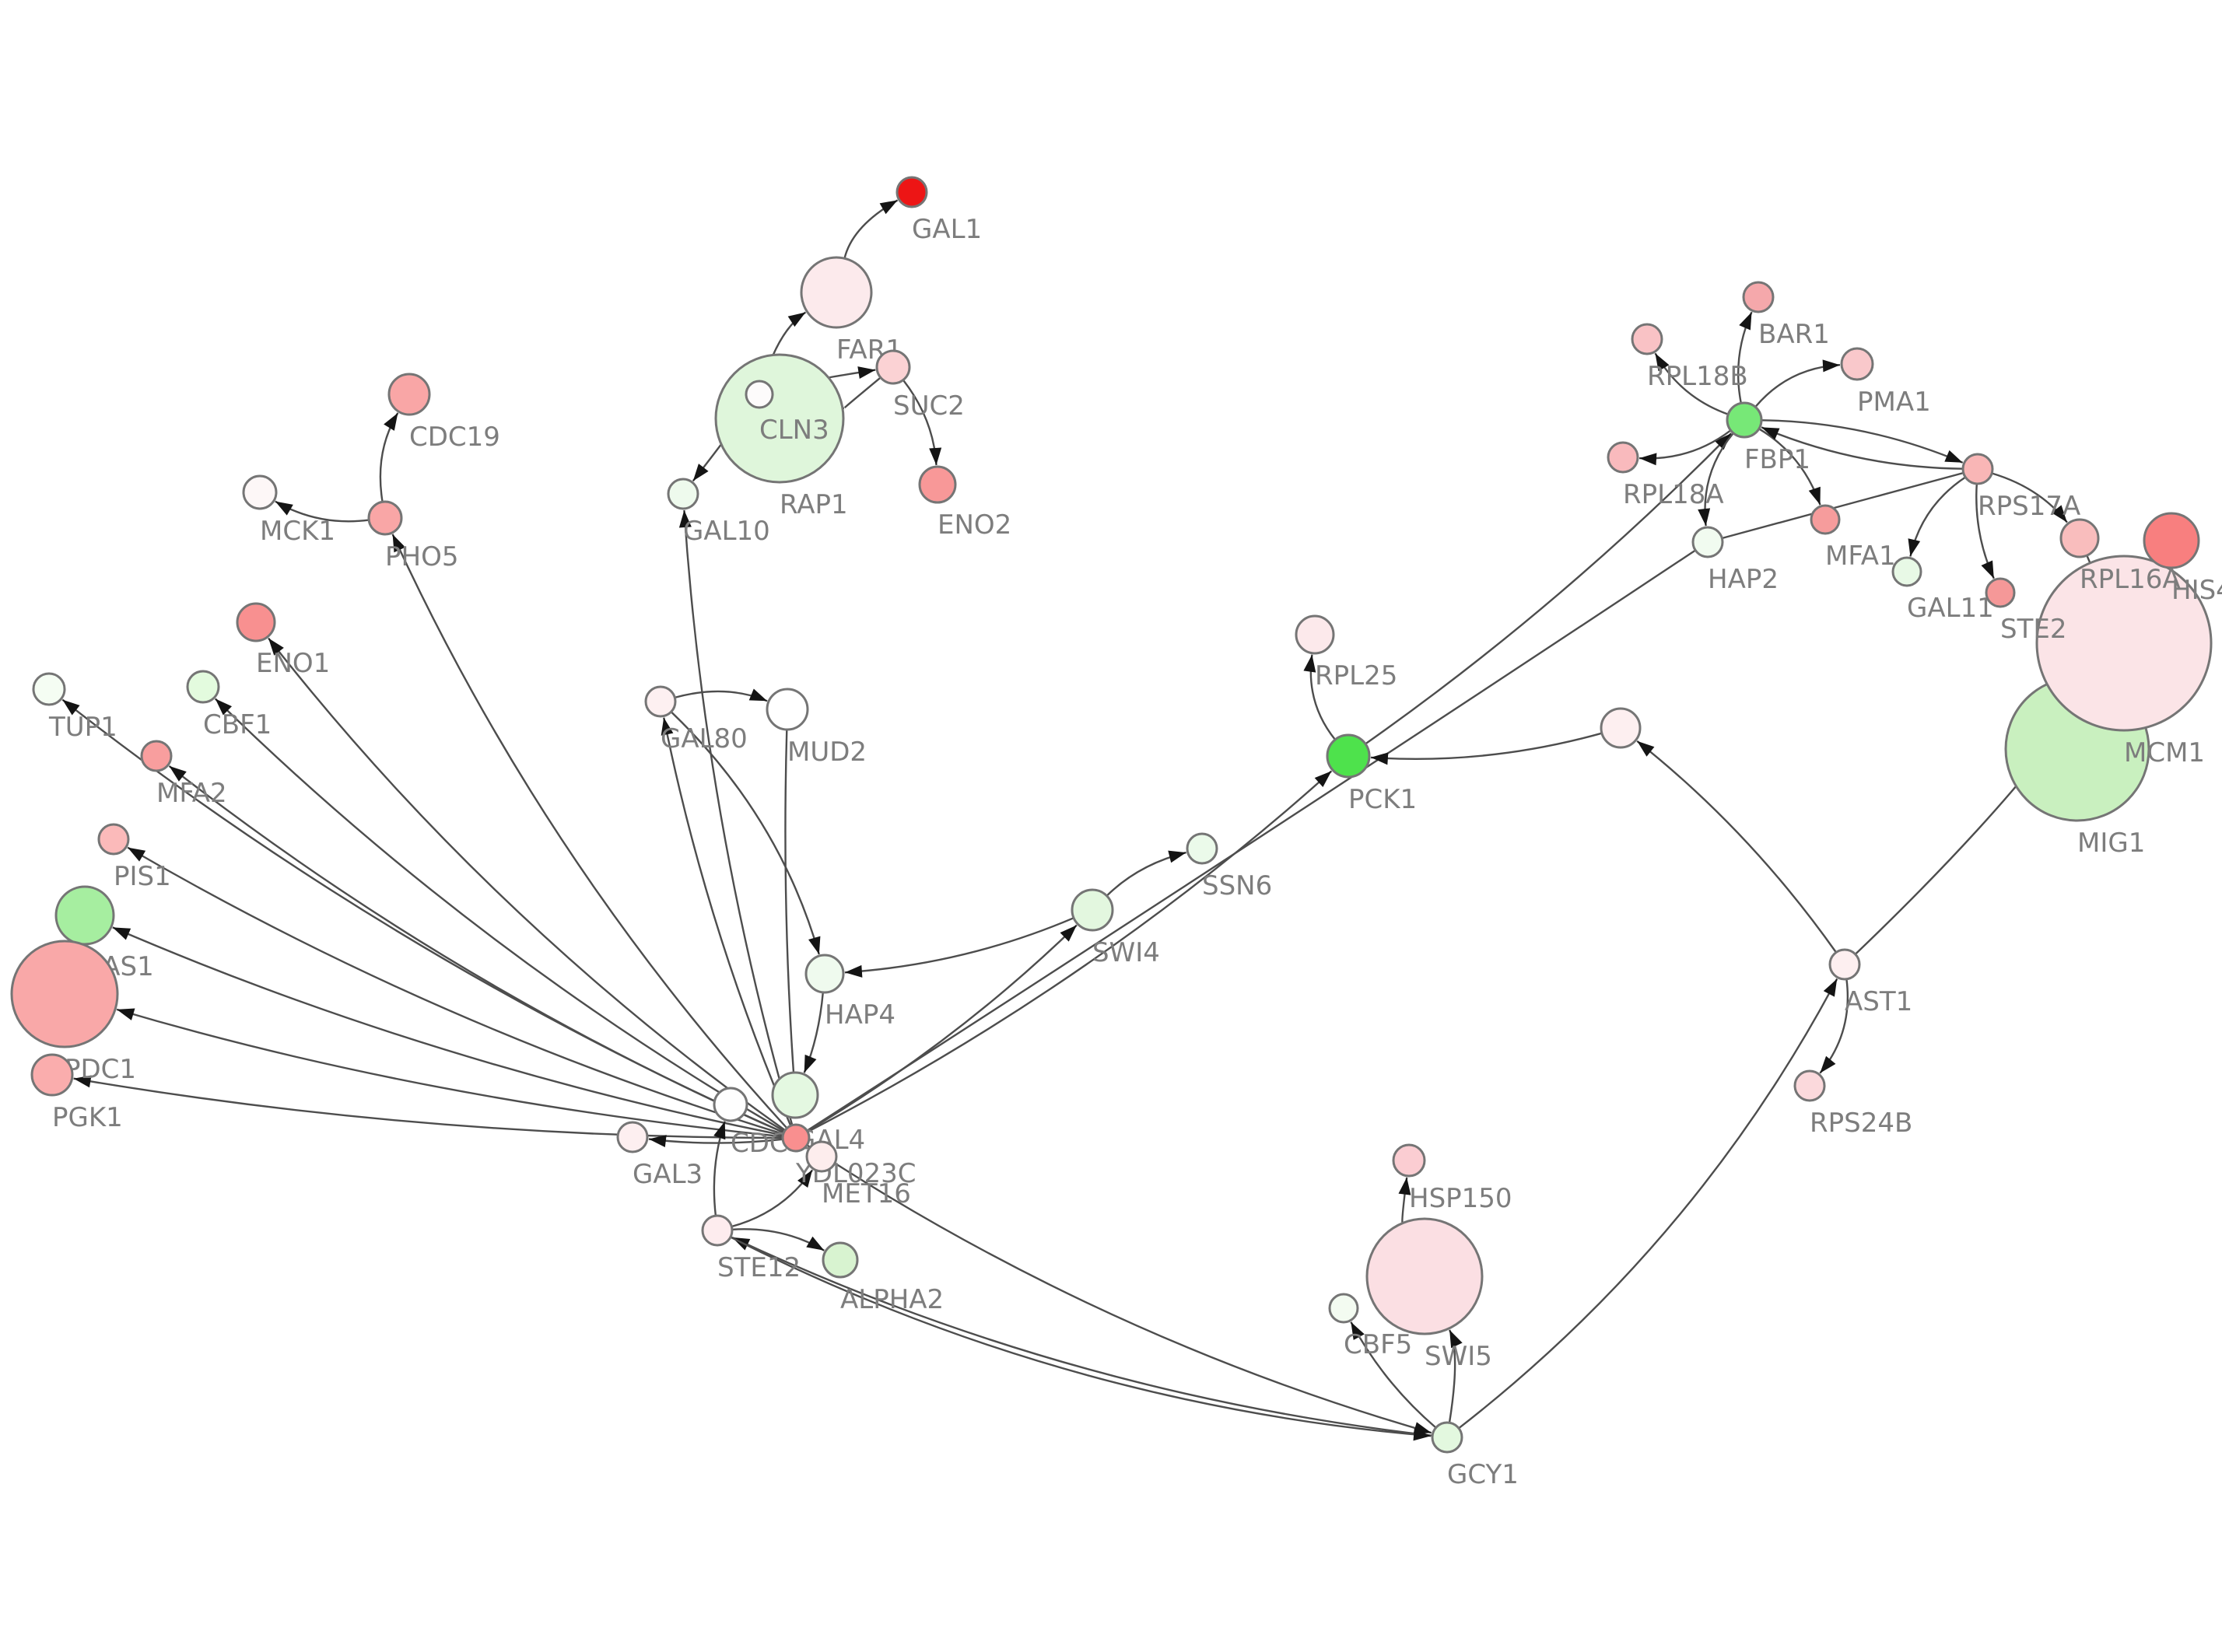  I want to click on gene-node-gal4, so click(795, 1095).